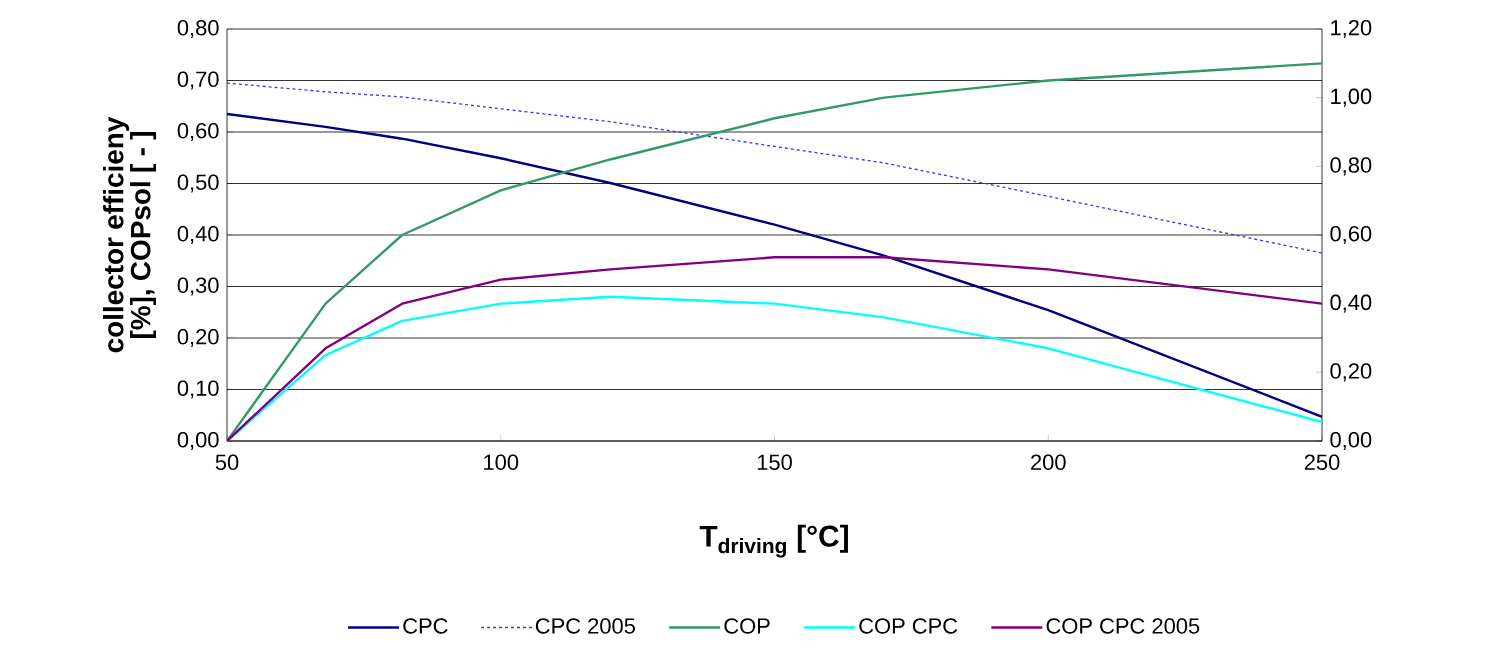  Describe the element at coordinates (198, 80) in the screenshot. I see `y-tick-label: 0,70` at that location.